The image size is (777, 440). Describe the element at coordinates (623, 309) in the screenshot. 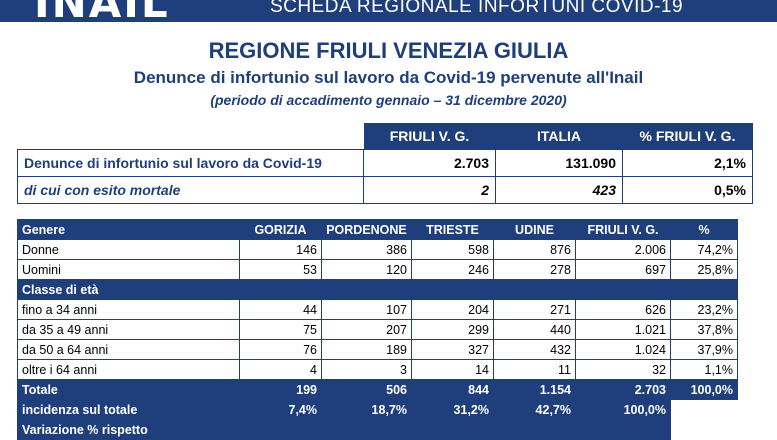

I see `cell: 626` at that location.